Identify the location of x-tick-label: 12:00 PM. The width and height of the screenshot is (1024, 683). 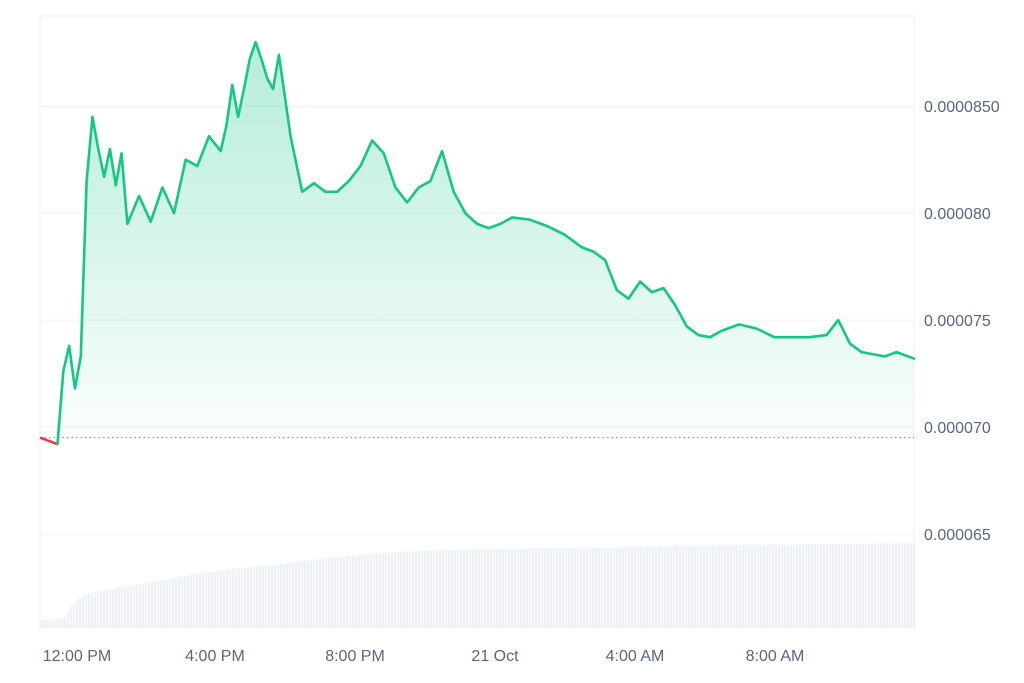
(77, 656).